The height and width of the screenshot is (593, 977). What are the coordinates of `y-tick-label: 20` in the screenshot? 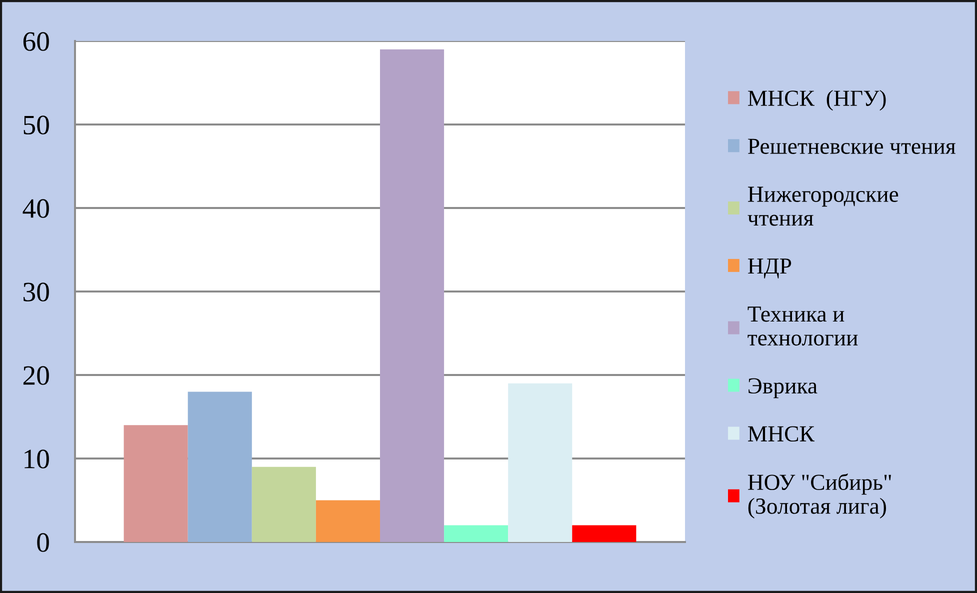 It's located at (36, 375).